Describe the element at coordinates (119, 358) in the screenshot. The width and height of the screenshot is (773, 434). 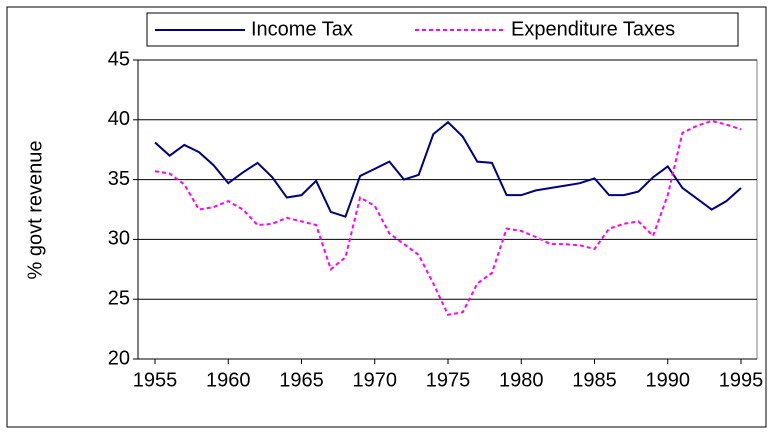
I see `y-tick-label: 20` at that location.